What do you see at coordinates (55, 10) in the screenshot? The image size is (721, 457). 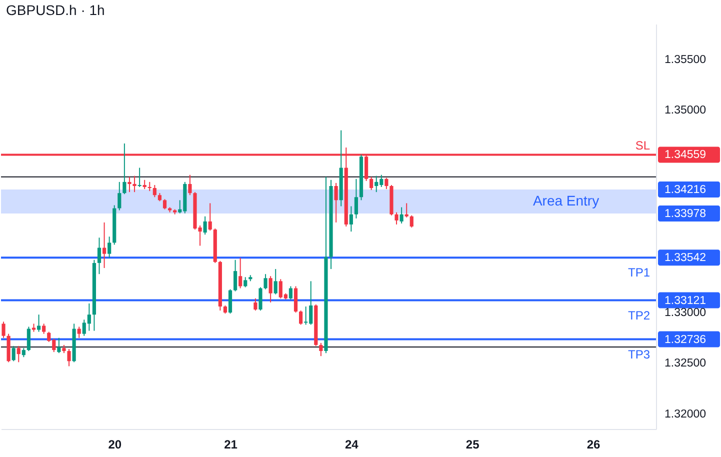 I see `chart-title: GBPUSD.h · 1h` at bounding box center [55, 10].